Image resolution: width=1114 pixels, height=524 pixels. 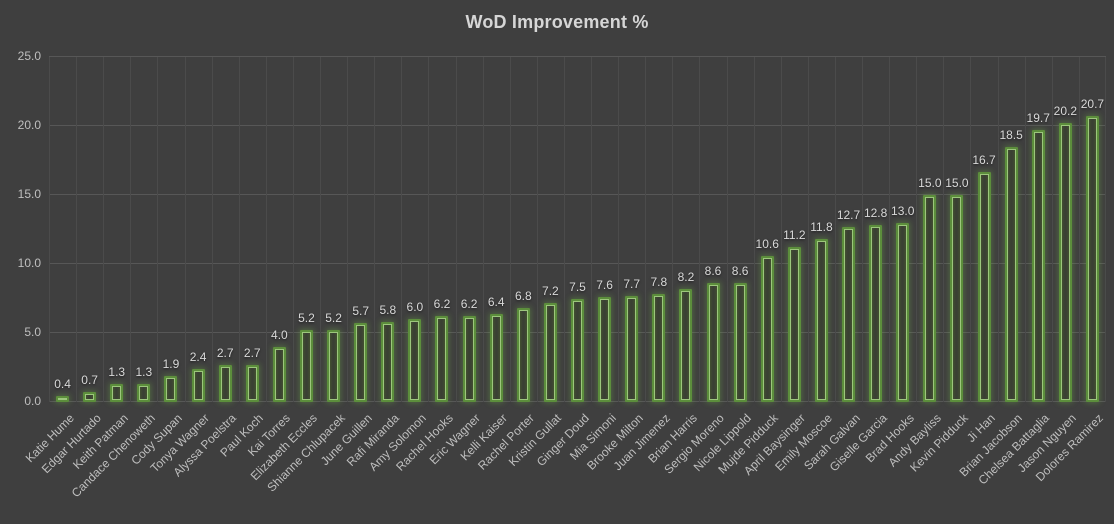 What do you see at coordinates (1011, 134) in the screenshot?
I see `bar-value-label: 18.5` at bounding box center [1011, 134].